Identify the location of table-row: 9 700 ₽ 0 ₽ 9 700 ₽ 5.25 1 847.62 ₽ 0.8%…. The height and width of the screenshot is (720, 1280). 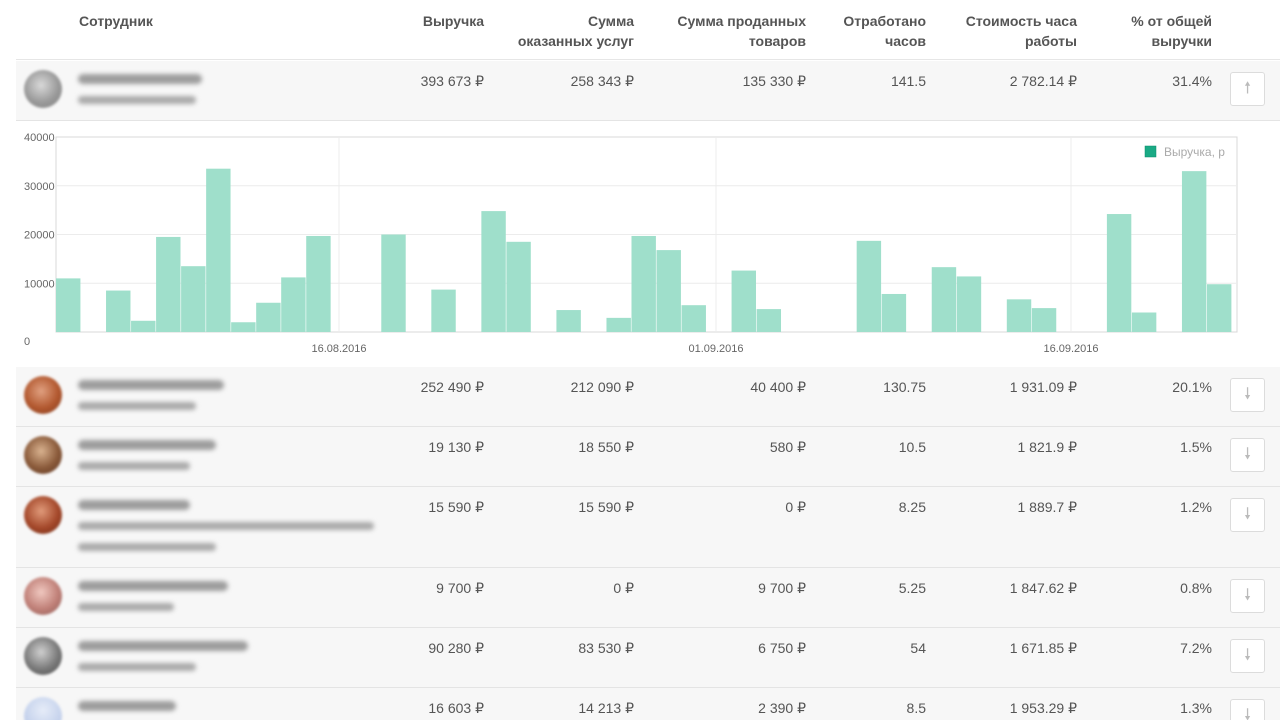
(648, 598).